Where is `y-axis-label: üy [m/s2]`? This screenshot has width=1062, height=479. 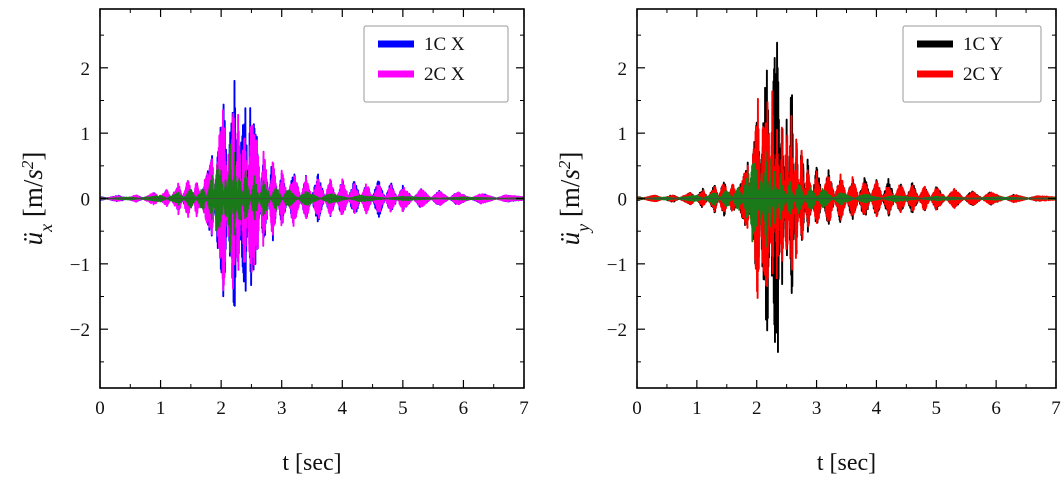
y-axis-label: üy [m/s2] is located at coordinates (574, 199).